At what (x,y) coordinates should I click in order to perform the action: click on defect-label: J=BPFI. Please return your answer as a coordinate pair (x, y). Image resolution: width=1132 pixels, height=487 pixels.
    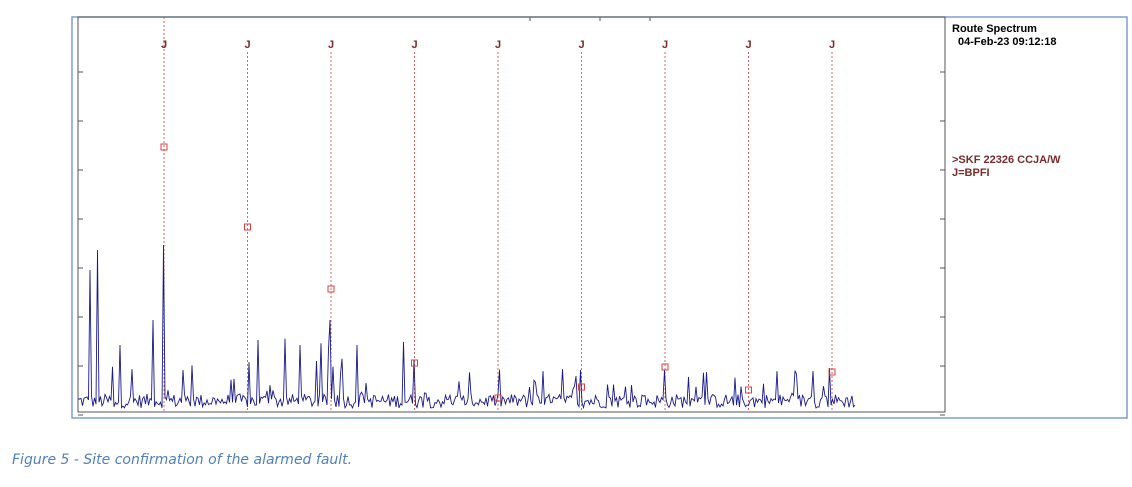
    Looking at the image, I should click on (971, 173).